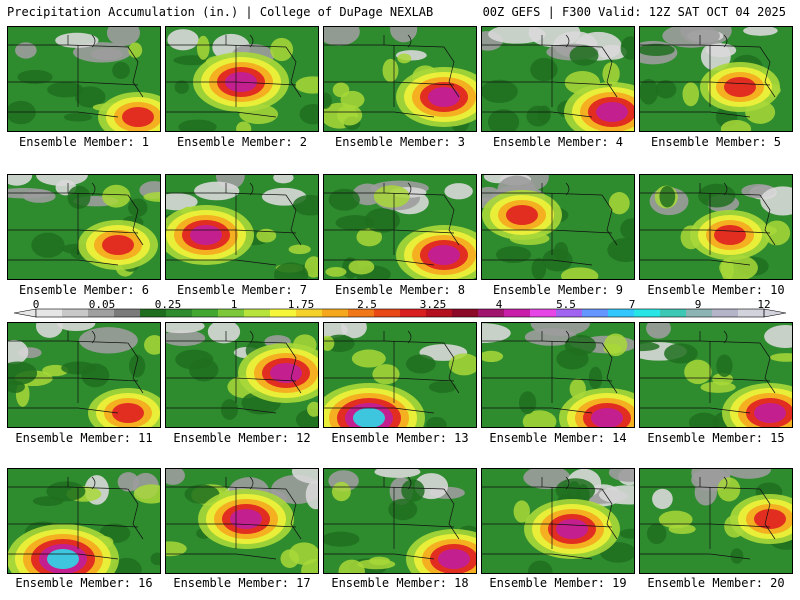 The height and width of the screenshot is (600, 800). I want to click on legend-tick: 9, so click(698, 304).